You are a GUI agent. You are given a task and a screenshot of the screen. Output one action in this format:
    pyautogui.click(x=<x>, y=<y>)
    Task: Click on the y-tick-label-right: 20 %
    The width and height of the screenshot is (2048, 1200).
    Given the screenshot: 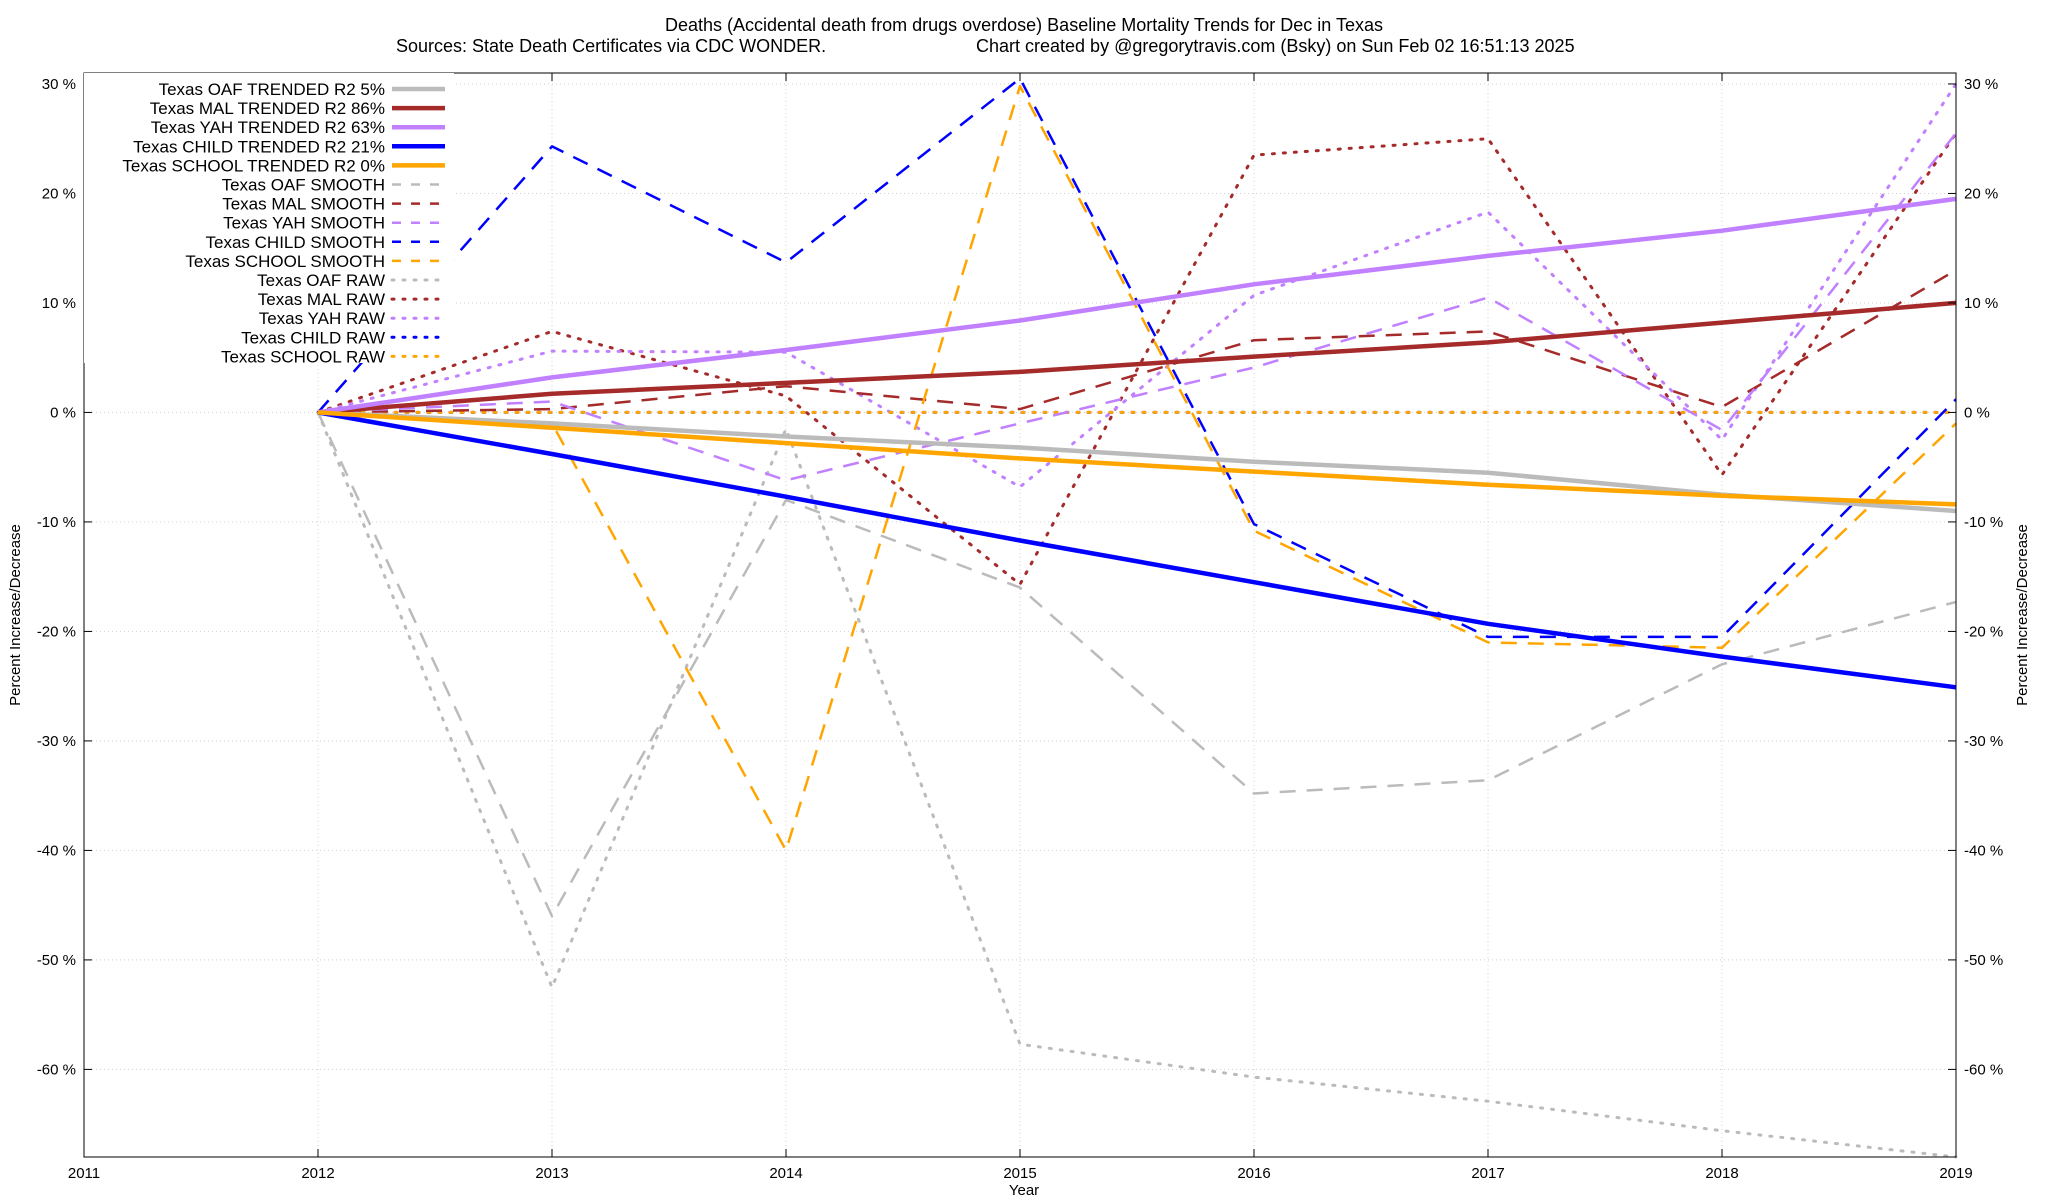 What is the action you would take?
    pyautogui.click(x=1981, y=193)
    